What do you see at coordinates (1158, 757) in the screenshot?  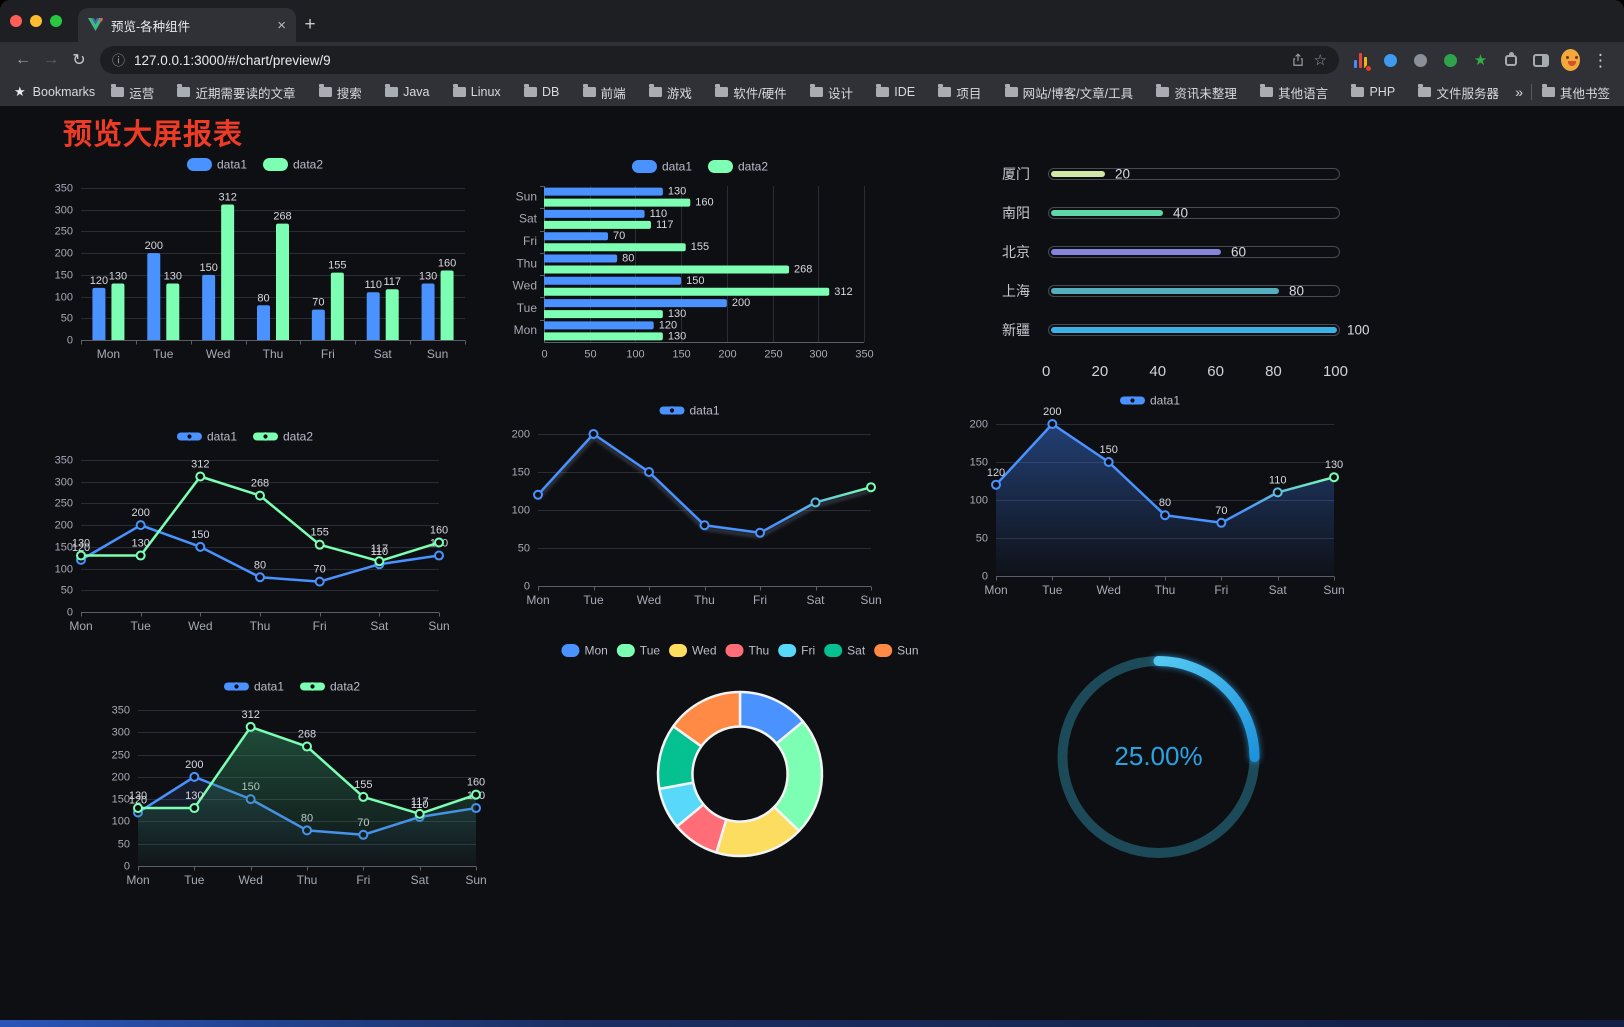 I see `gauge-chart-canvas` at bounding box center [1158, 757].